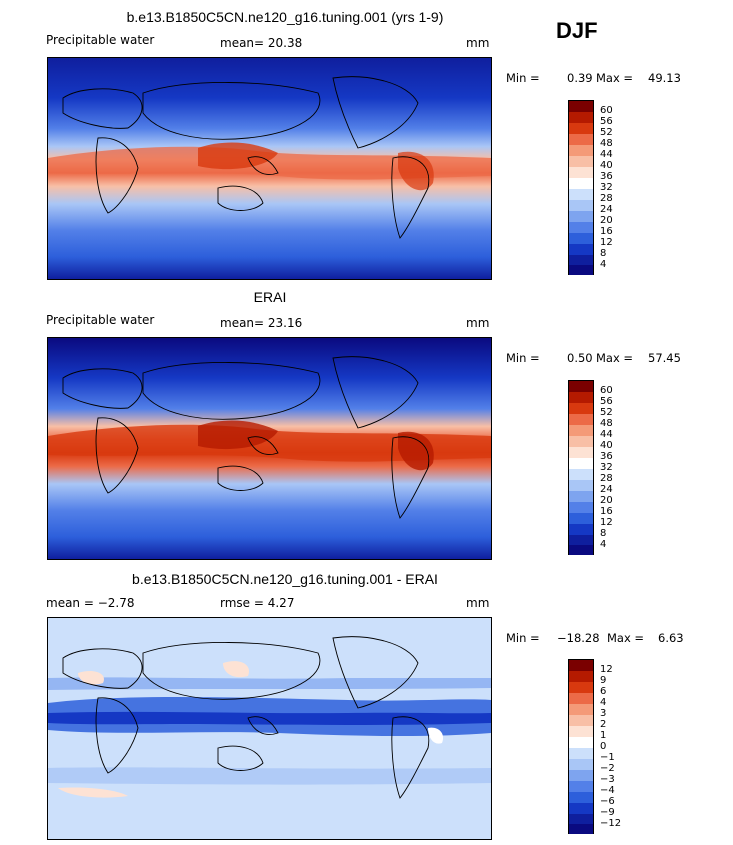 The width and height of the screenshot is (733, 845). What do you see at coordinates (603, 691) in the screenshot?
I see `colorbar-3-label: 6` at bounding box center [603, 691].